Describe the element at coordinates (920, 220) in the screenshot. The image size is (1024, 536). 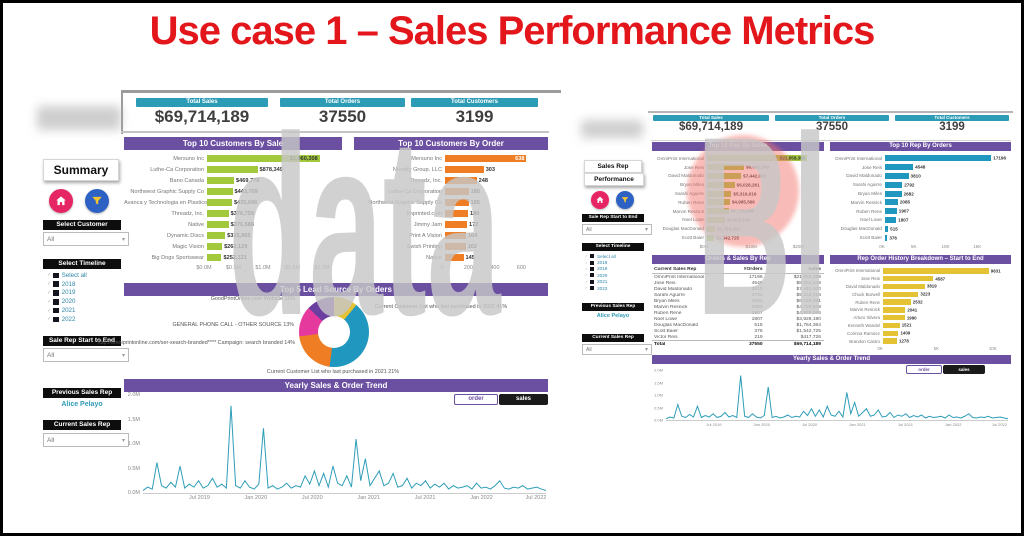
I see `bar-row: Noel Lowe 1807` at that location.